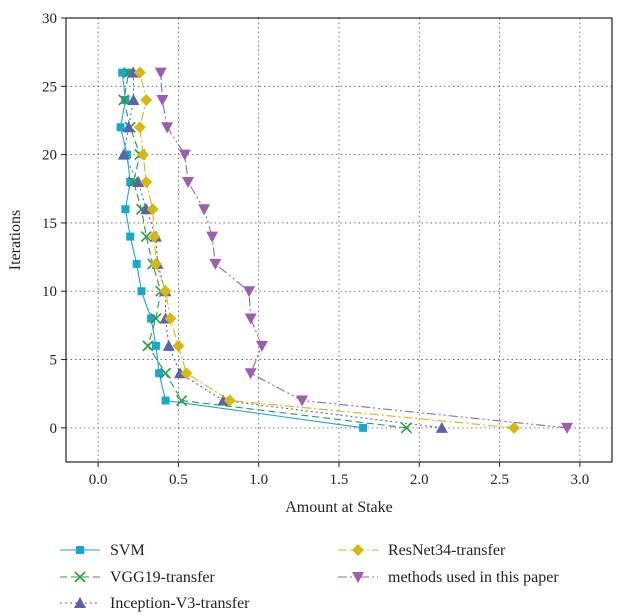 Image resolution: width=622 pixels, height=616 pixels. Describe the element at coordinates (54, 429) in the screenshot. I see `y-tick-label: 0` at that location.